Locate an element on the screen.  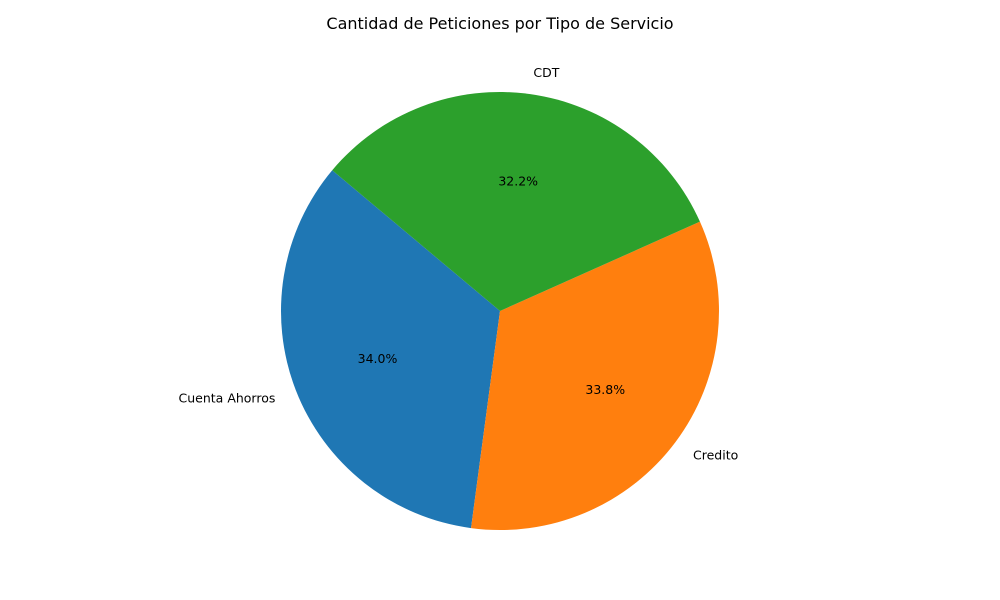
slice-percent-label: 34.0% is located at coordinates (378, 358).